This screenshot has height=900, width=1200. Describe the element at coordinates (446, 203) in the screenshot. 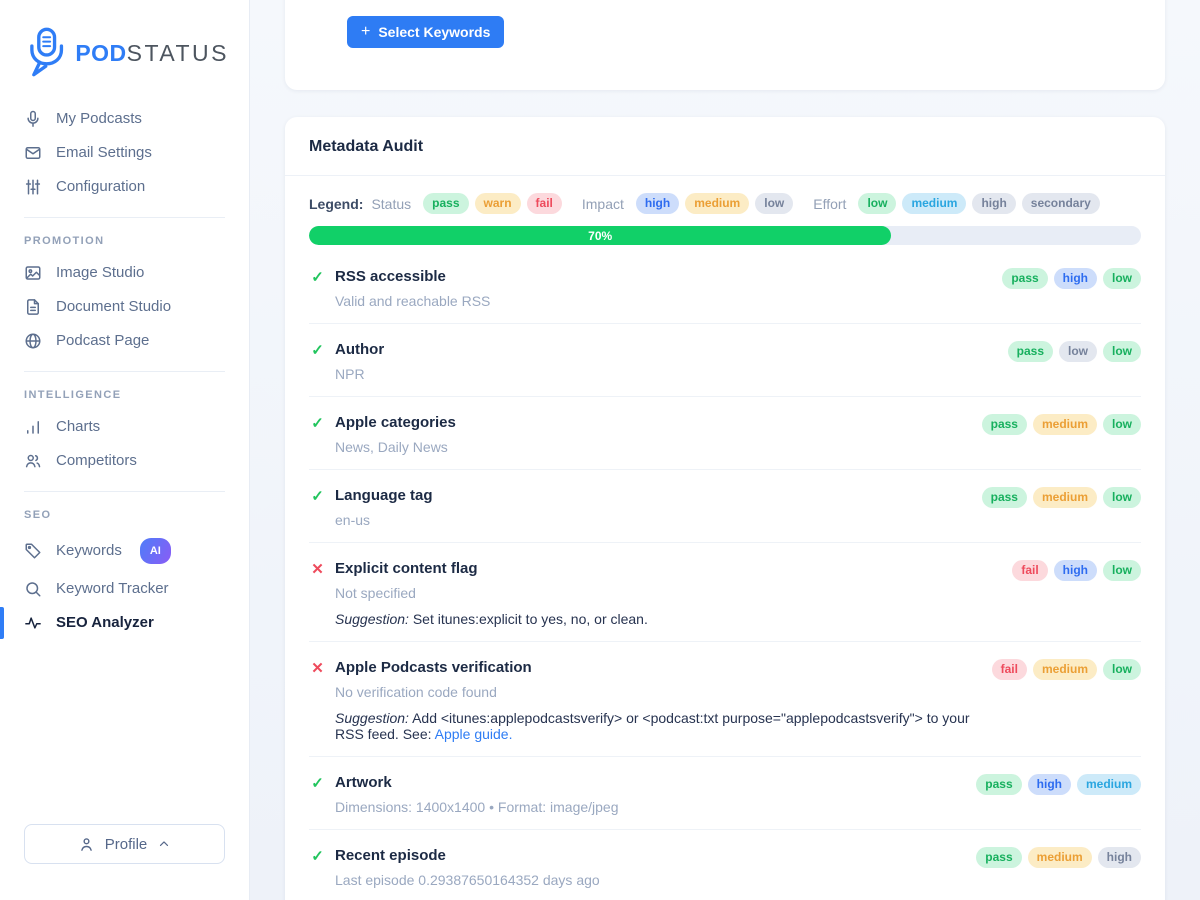

I see `legend-chip: pass` at that location.